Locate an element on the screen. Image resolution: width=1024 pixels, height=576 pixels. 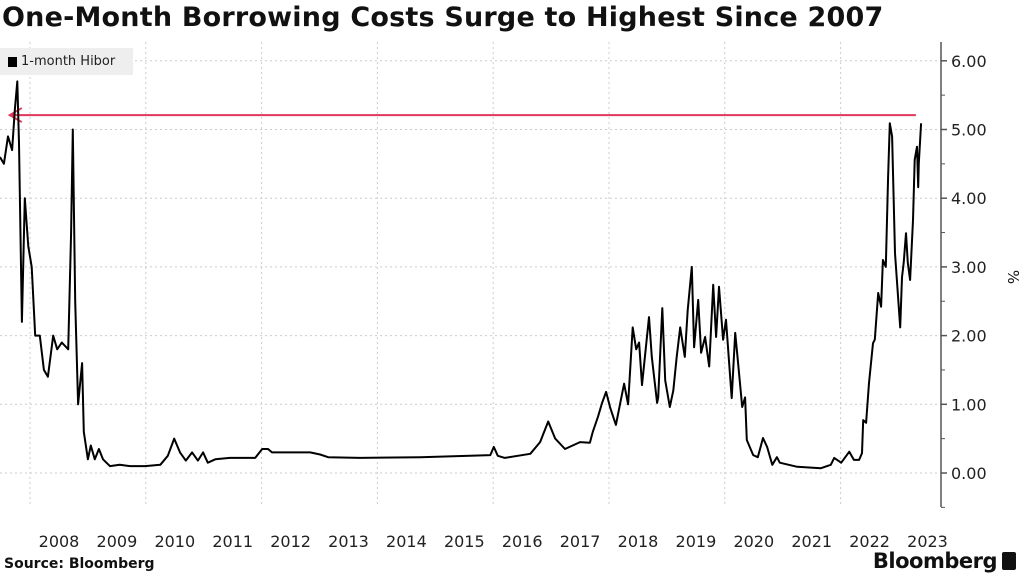
x-tick-label: 2009 is located at coordinates (117, 541).